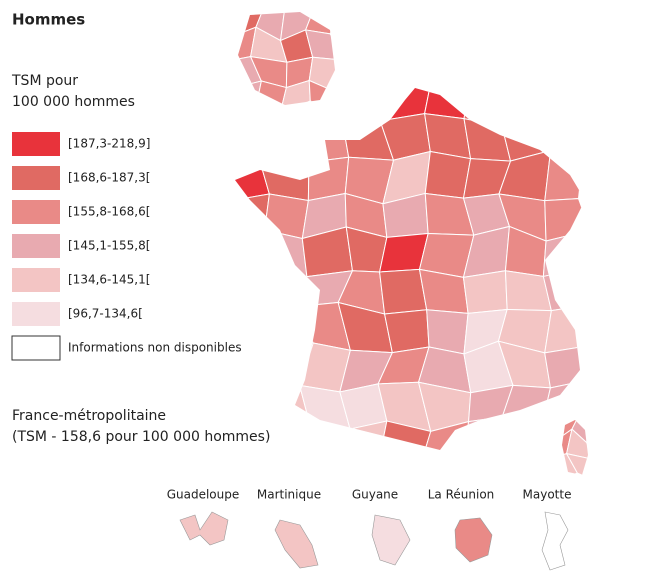  I want to click on legend-label: [96,7-134,6[, so click(105, 314).